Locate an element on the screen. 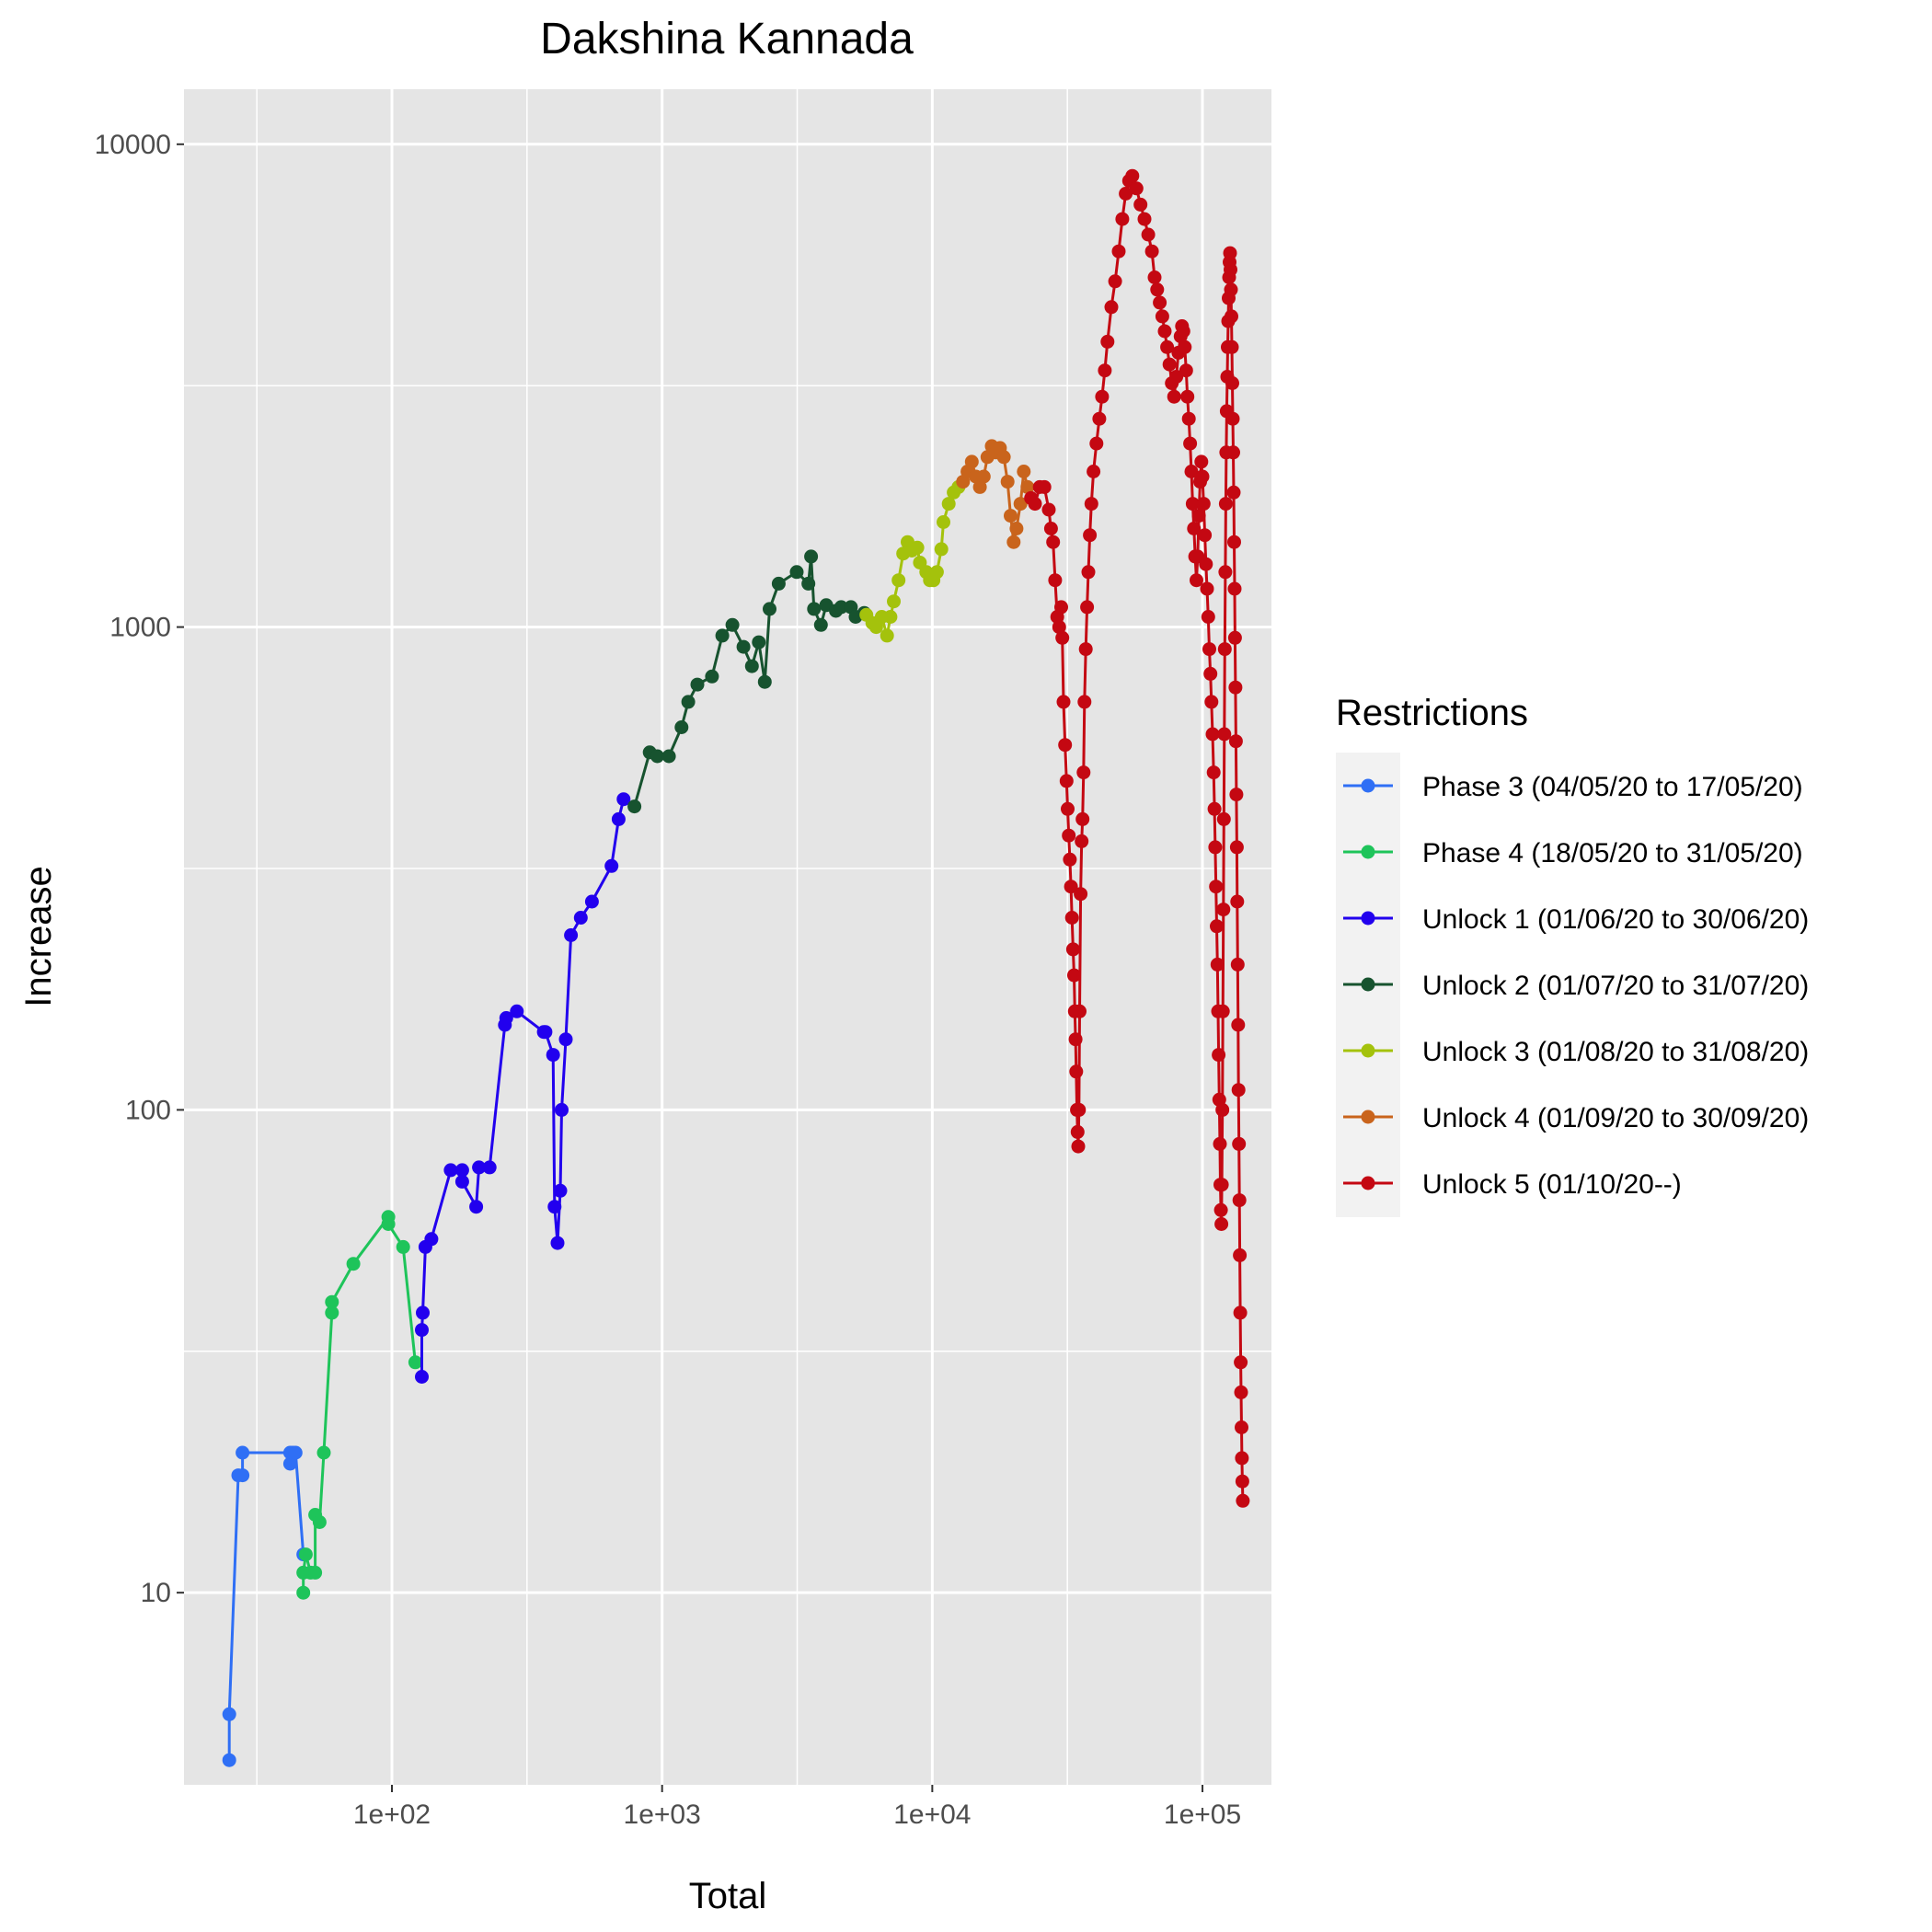  legend-label: Phase 3 (04/05/20 to 17/05/20) is located at coordinates (1612, 787).